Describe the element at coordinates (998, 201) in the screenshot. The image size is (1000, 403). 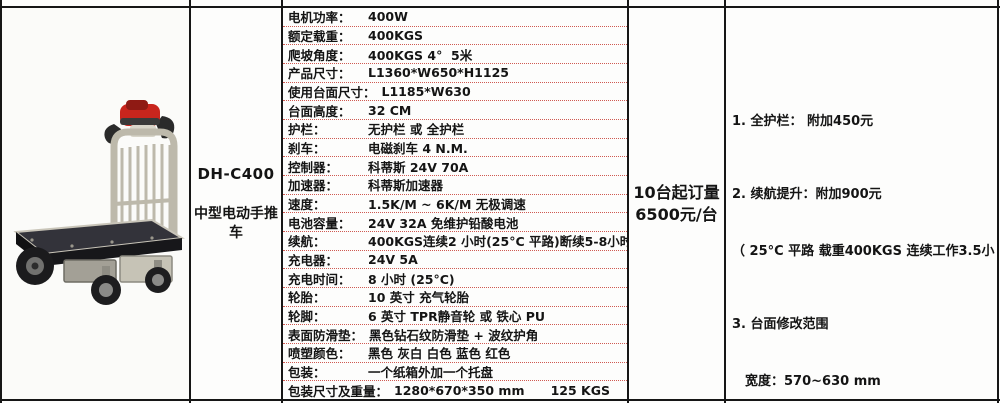
I see `table-border-right` at that location.